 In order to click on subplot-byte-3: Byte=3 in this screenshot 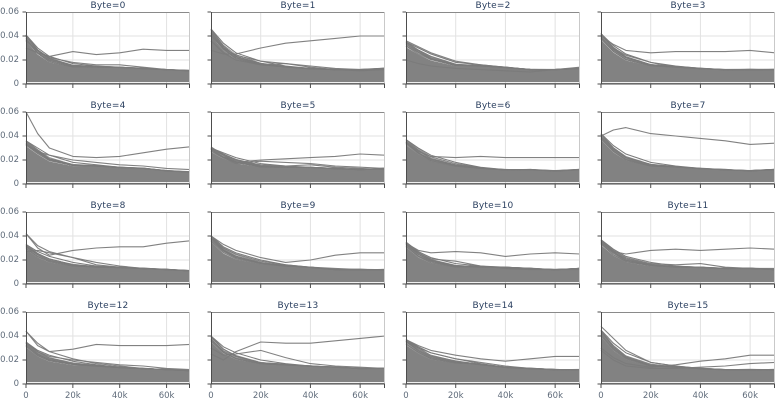, I will do `click(682, 50)`.